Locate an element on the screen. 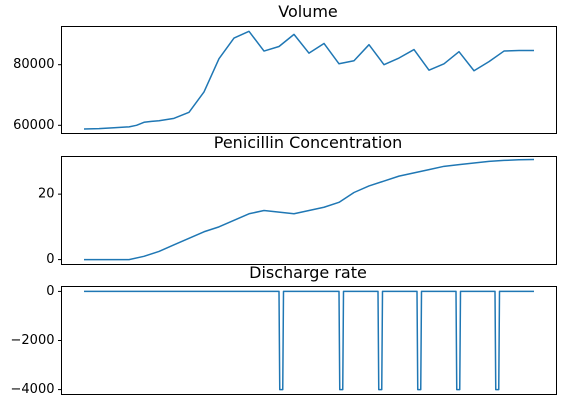 Image resolution: width=562 pixels, height=402 pixels. y-tick-label-penicillin: 0 is located at coordinates (50, 259).